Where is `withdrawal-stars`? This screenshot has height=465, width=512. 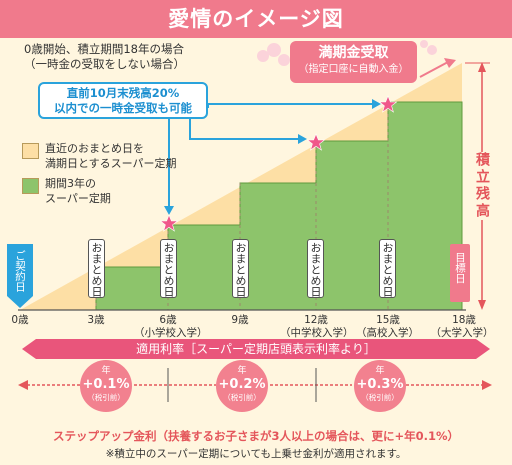 withdrawal-stars is located at coordinates (278, 163).